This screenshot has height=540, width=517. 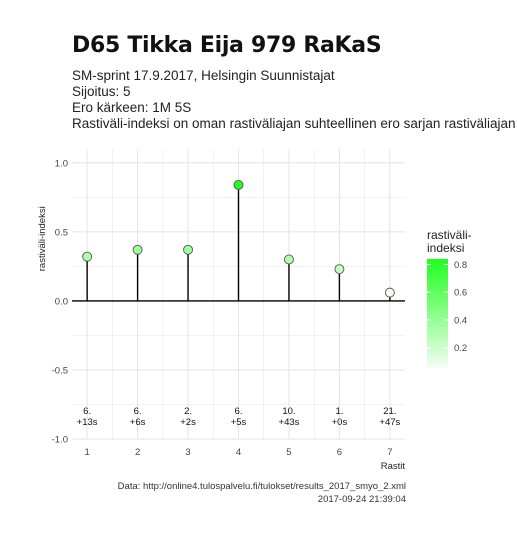 What do you see at coordinates (460, 293) in the screenshot?
I see `legend-tick-label: 0.6` at bounding box center [460, 293].